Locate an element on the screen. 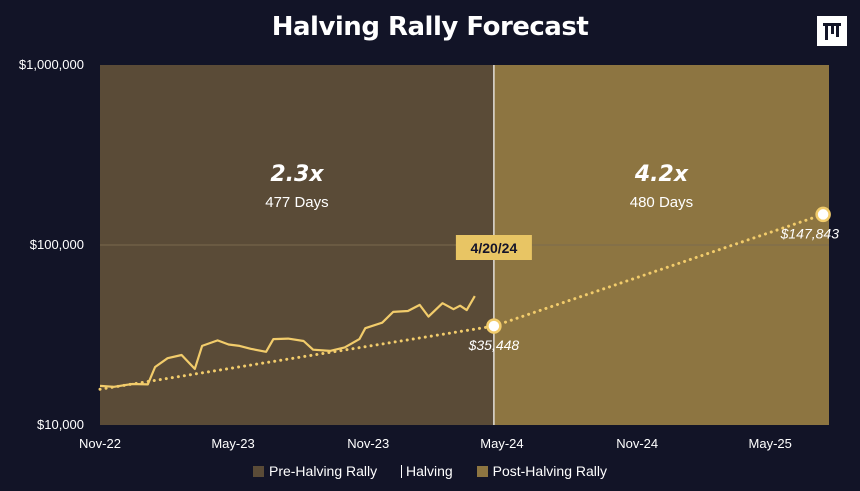 The image size is (860, 491). price-series-line is located at coordinates (287, 341).